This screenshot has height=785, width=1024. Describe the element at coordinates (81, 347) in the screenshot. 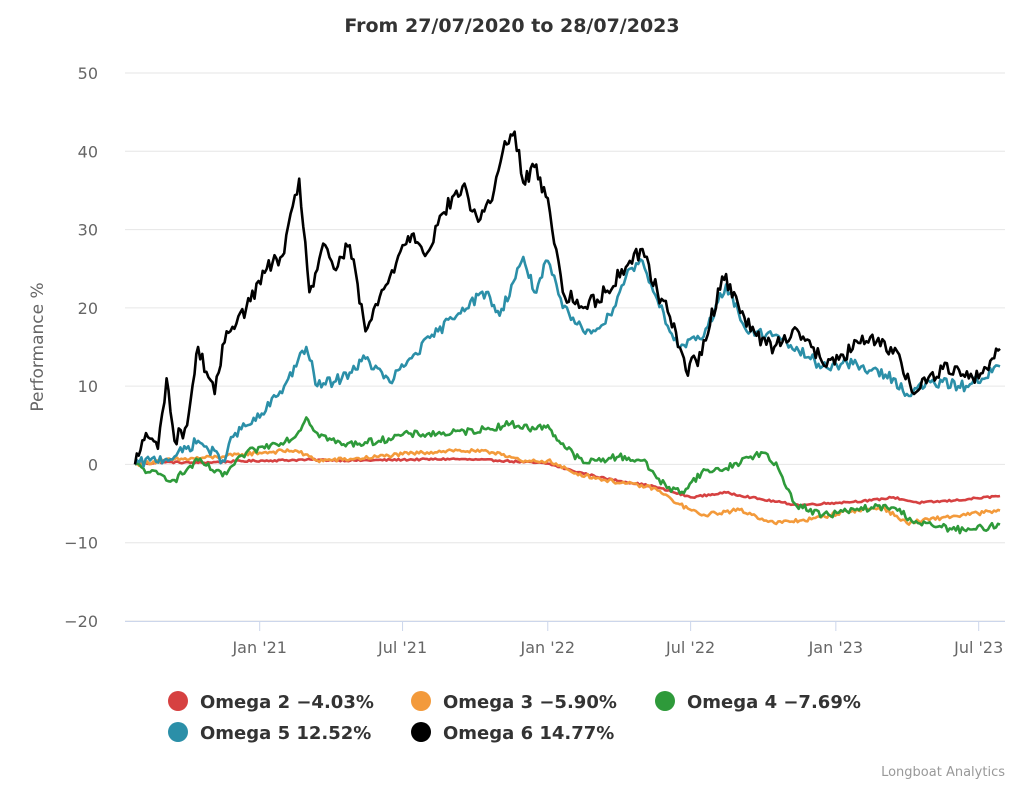

I see `y-axis-ticks: −20 −10 0 10 20 30 40 50` at that location.